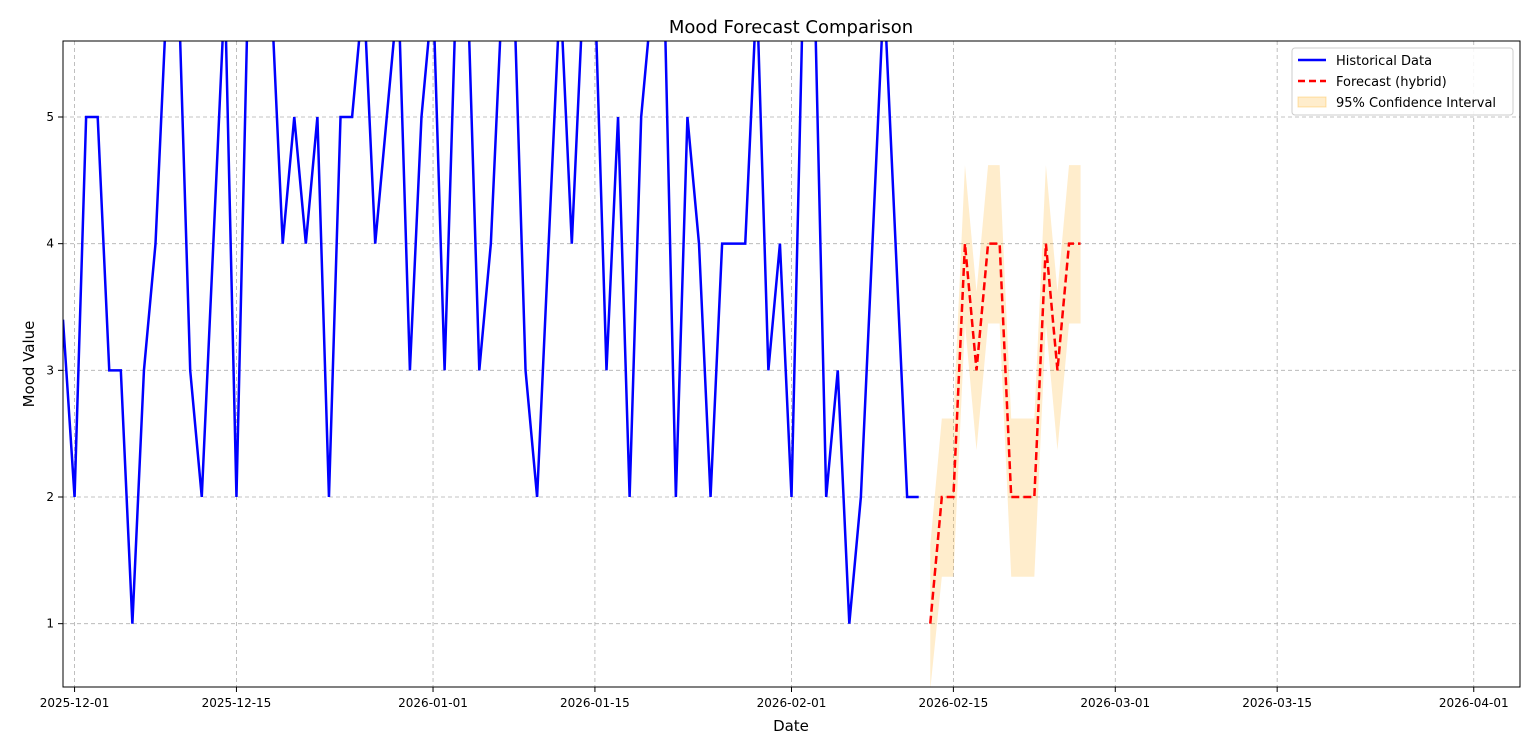 Image resolution: width=1536 pixels, height=754 pixels. I want to click on confidence-band-layer, so click(1005, 426).